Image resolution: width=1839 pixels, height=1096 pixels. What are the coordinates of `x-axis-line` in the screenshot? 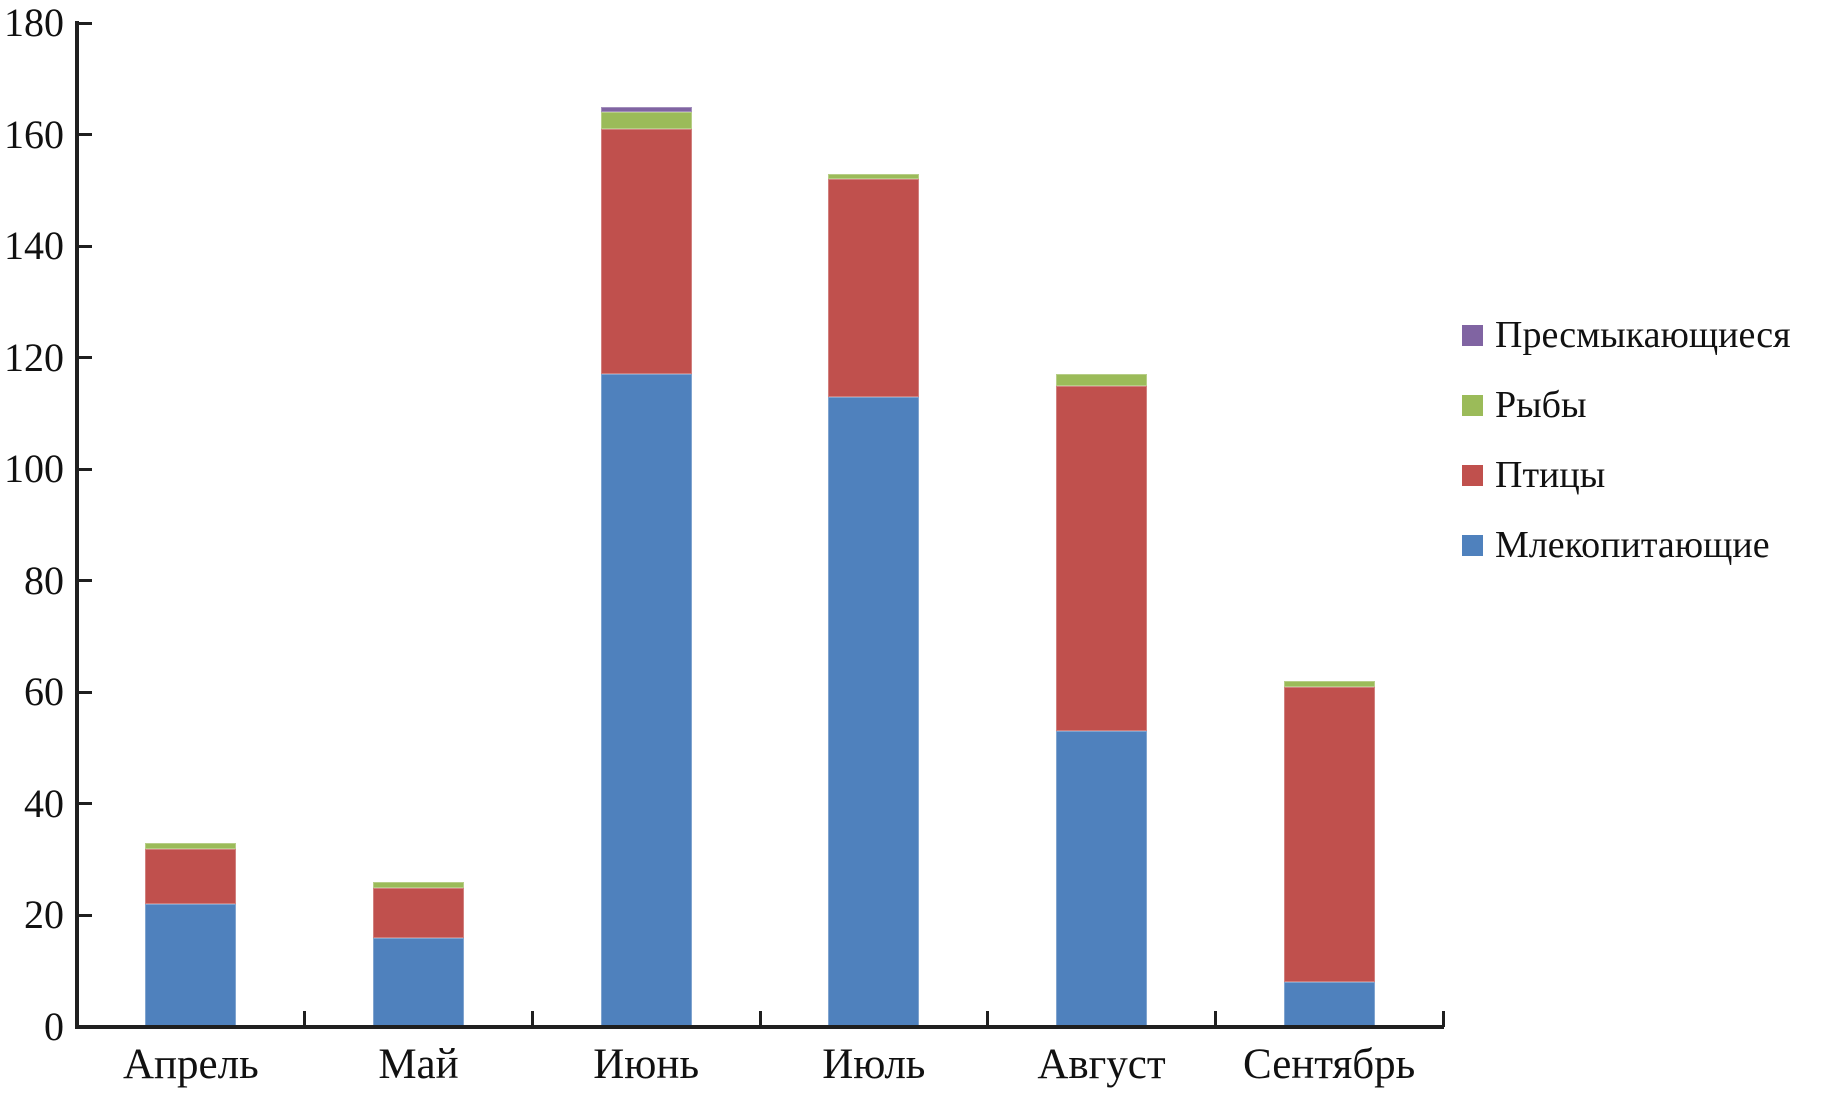 It's located at (759, 1027).